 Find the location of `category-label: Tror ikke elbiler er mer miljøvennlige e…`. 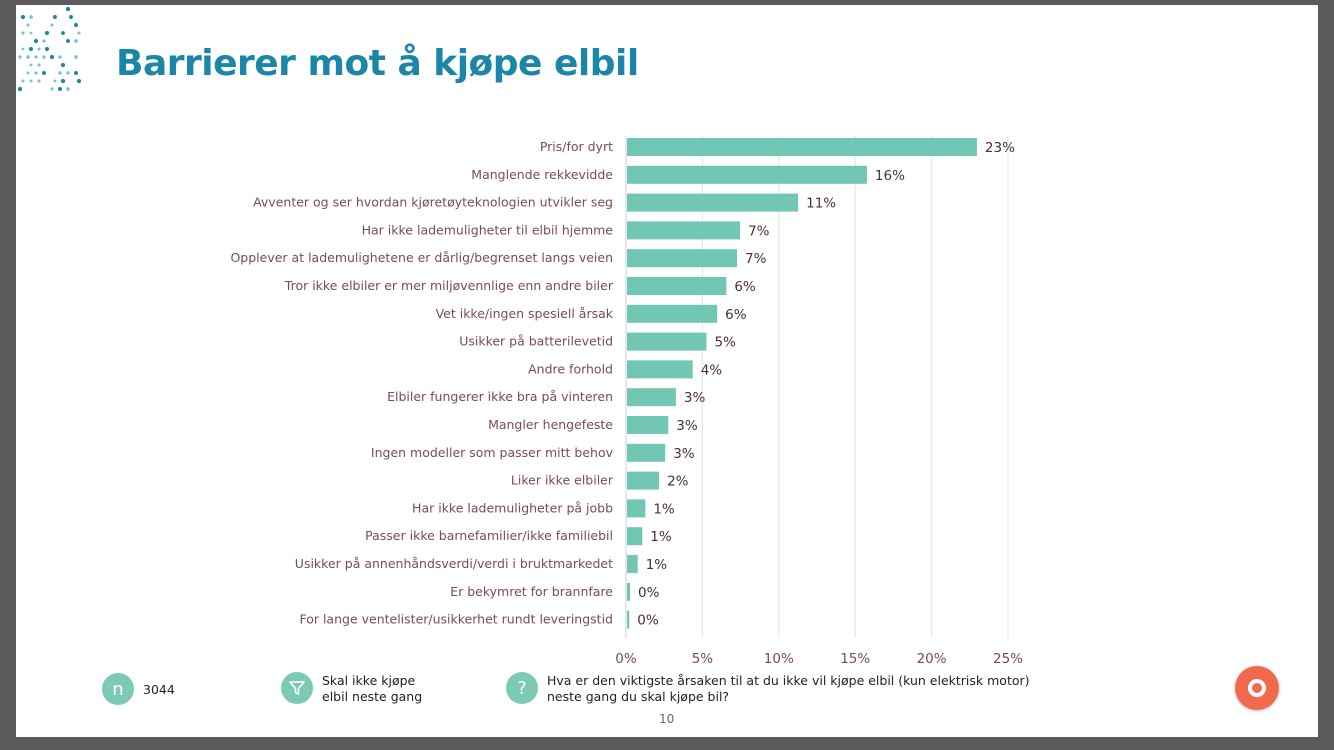

category-label: Tror ikke elbiler er mer miljøvennlige e… is located at coordinates (449, 285).